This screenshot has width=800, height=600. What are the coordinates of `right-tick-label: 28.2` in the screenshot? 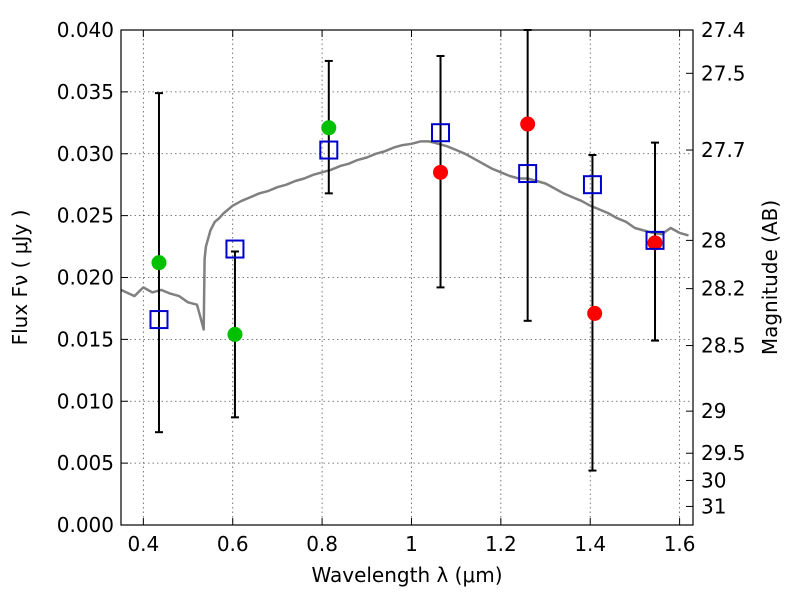 It's located at (723, 289).